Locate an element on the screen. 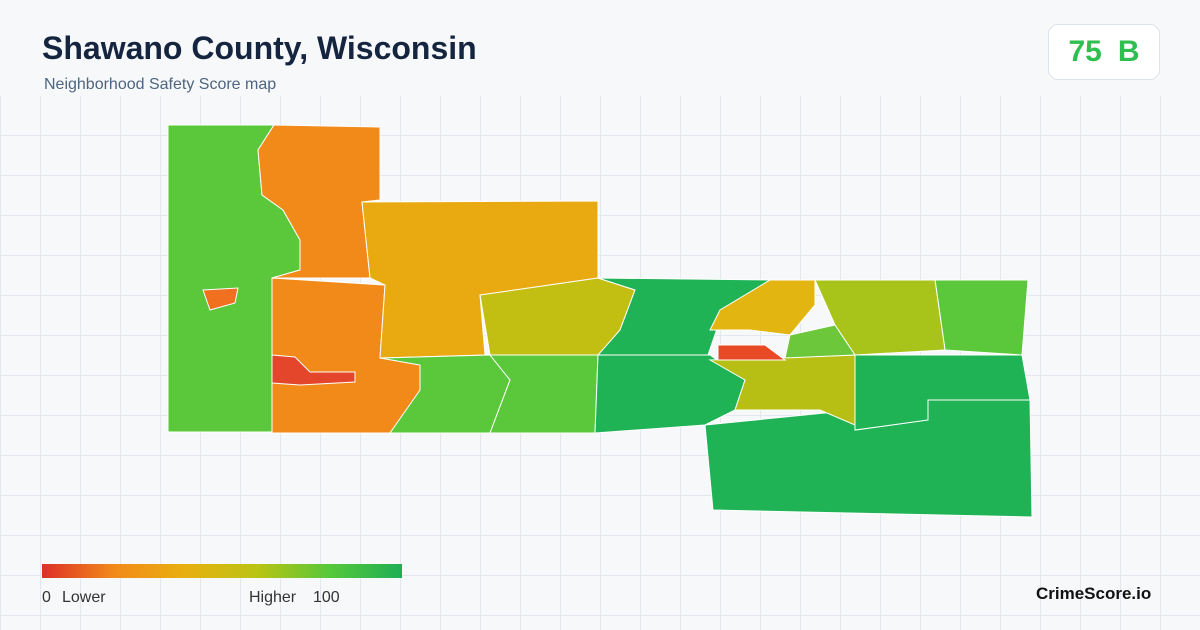  grade: B is located at coordinates (1128, 51).